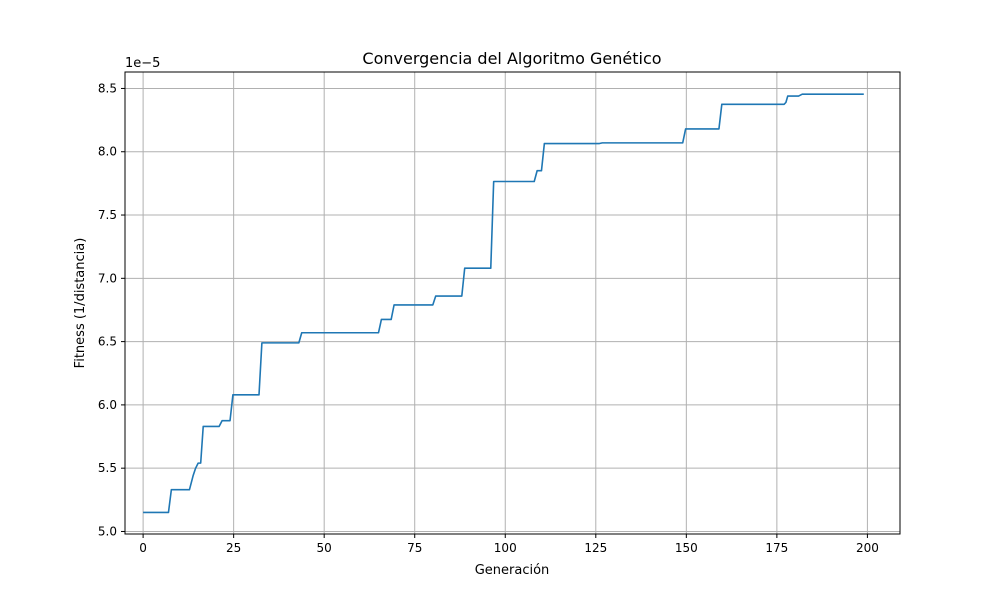  I want to click on y-tick-label: 7.5, so click(107, 215).